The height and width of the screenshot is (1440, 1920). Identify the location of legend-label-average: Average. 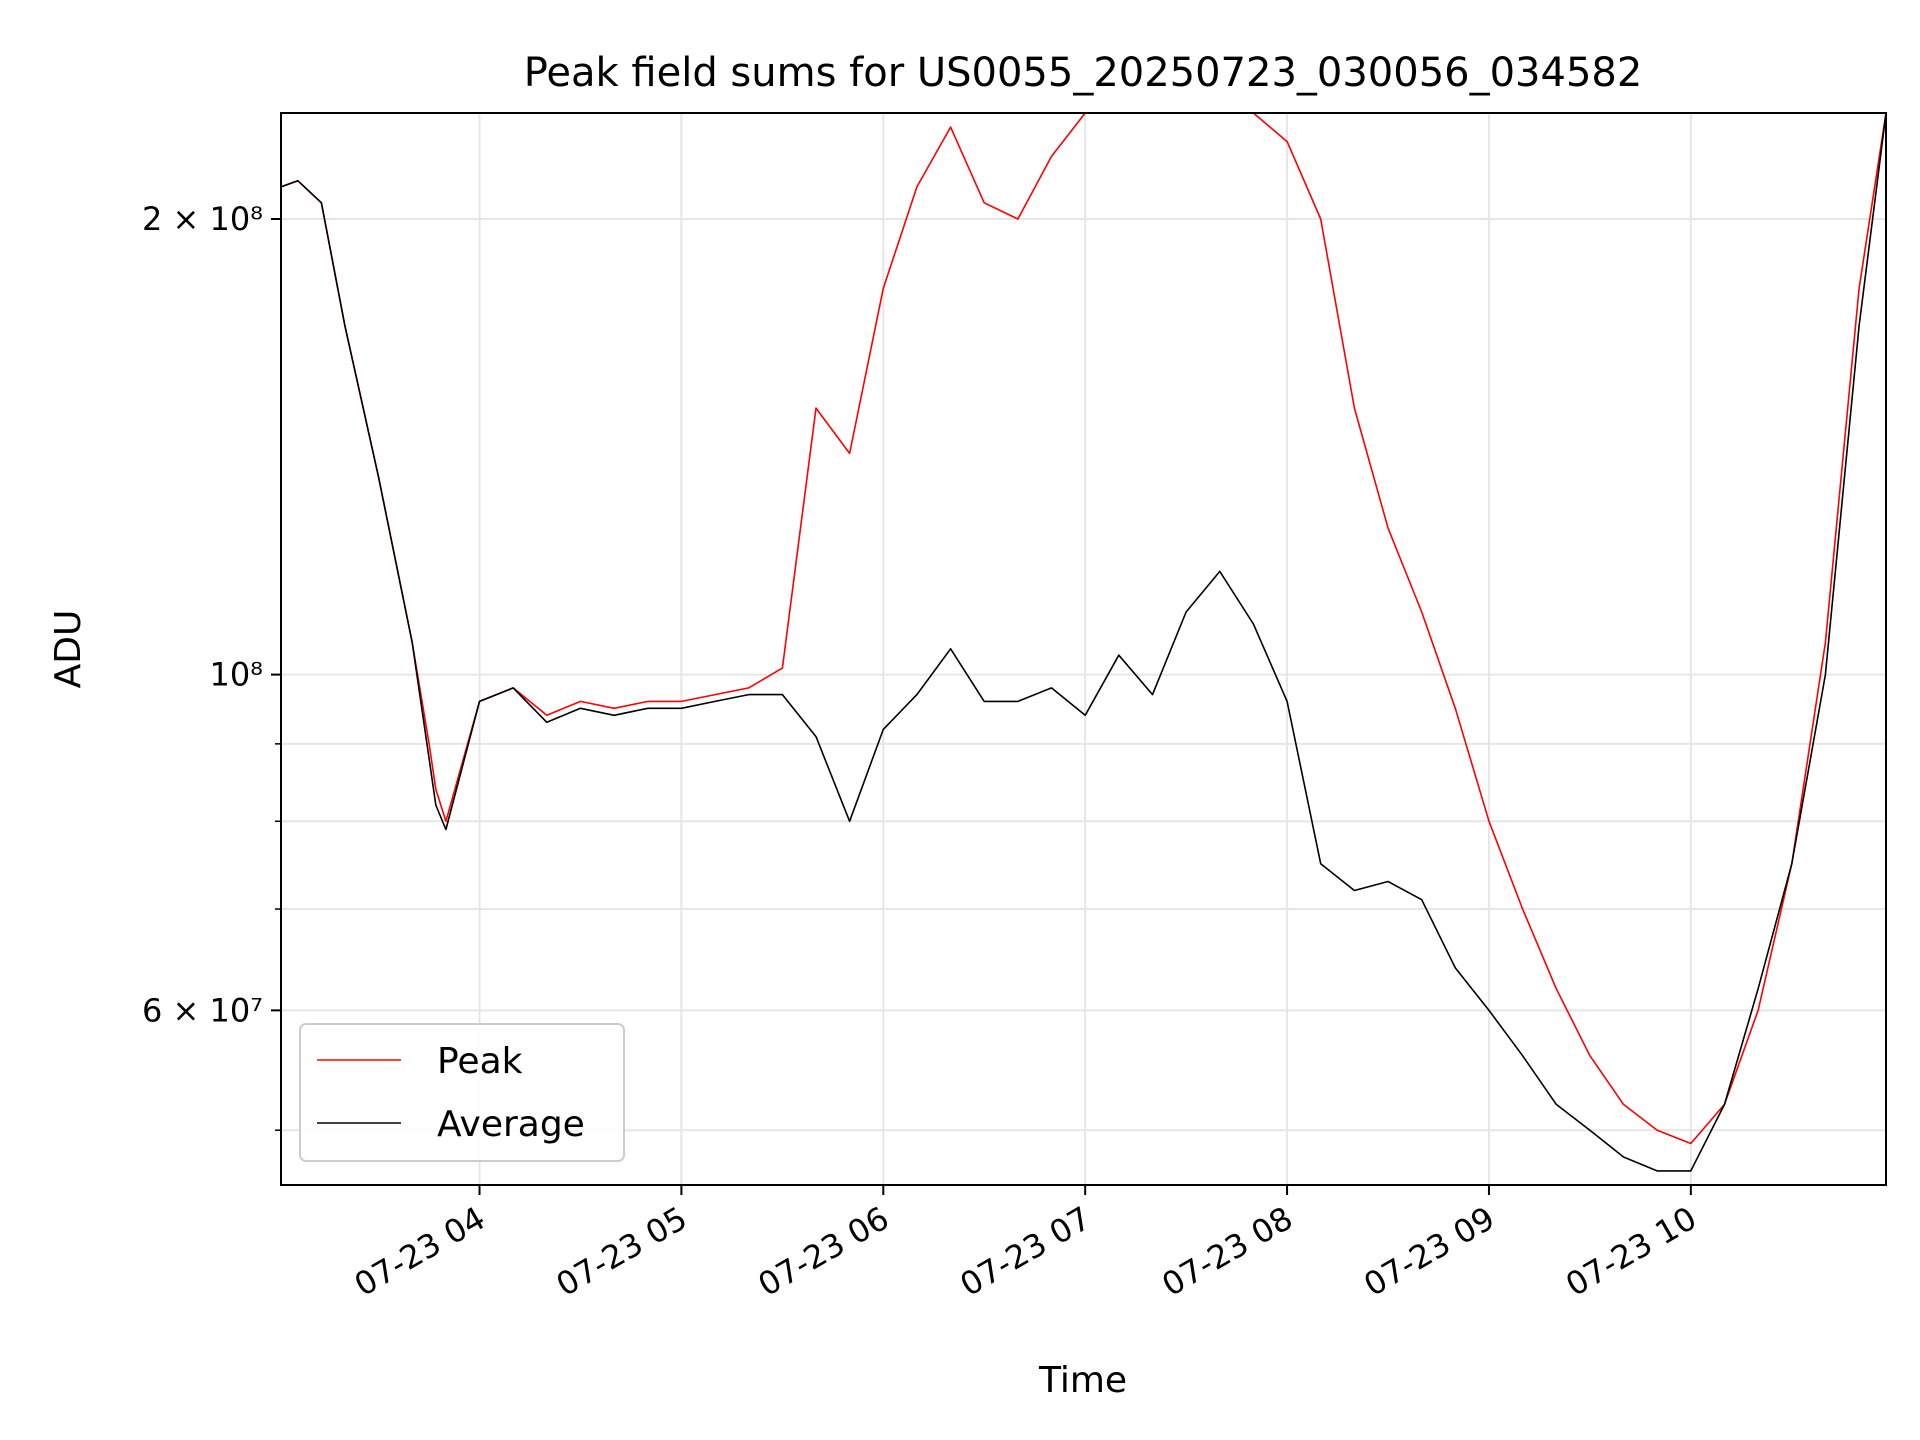
(511, 1124).